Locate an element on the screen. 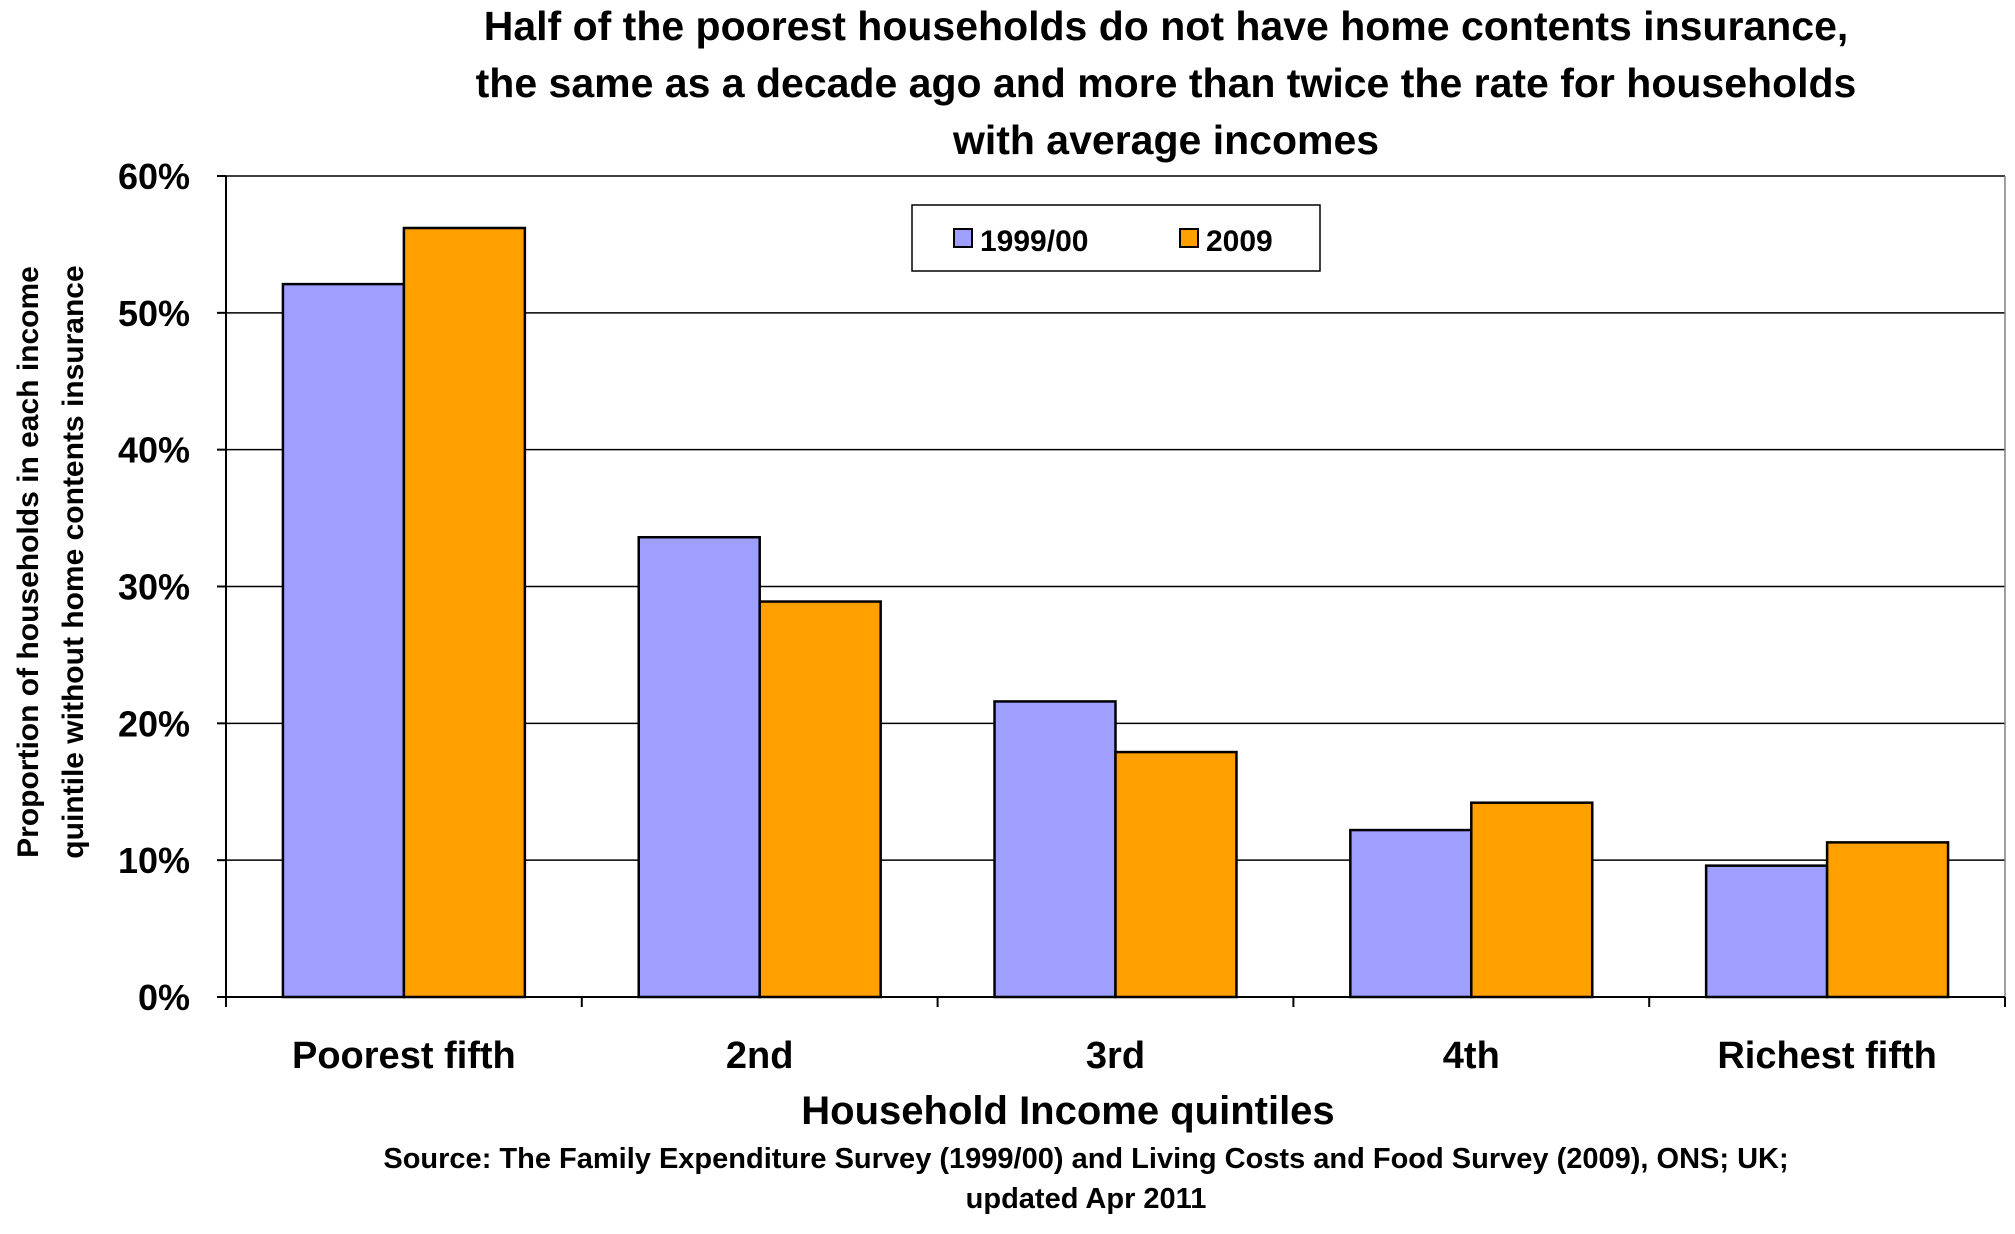 The width and height of the screenshot is (2015, 1234). y-tick-label-5: 50% is located at coordinates (154, 313).